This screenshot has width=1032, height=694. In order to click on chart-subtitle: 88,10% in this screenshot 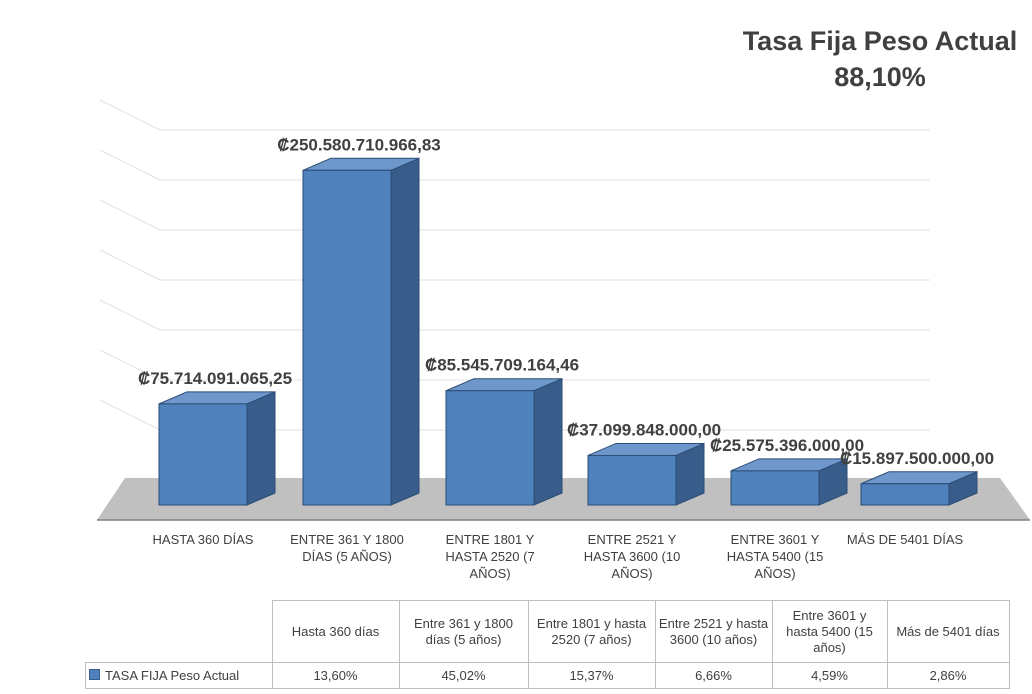, I will do `click(880, 77)`.